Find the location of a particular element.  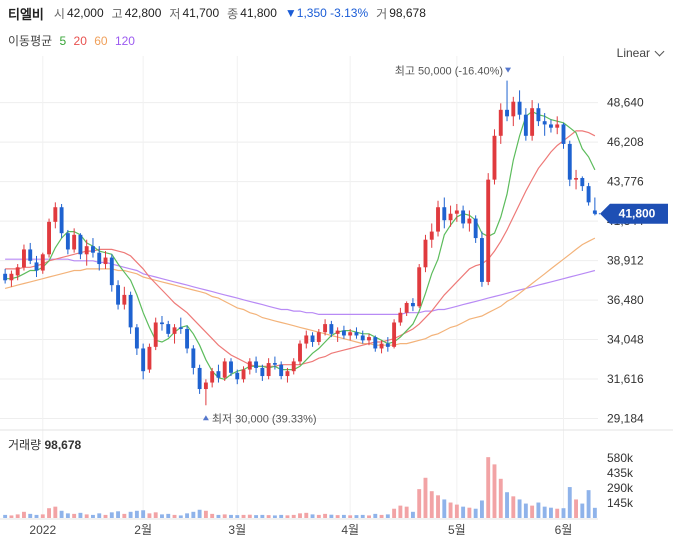

volume-tick-label: 145k is located at coordinates (620, 503).